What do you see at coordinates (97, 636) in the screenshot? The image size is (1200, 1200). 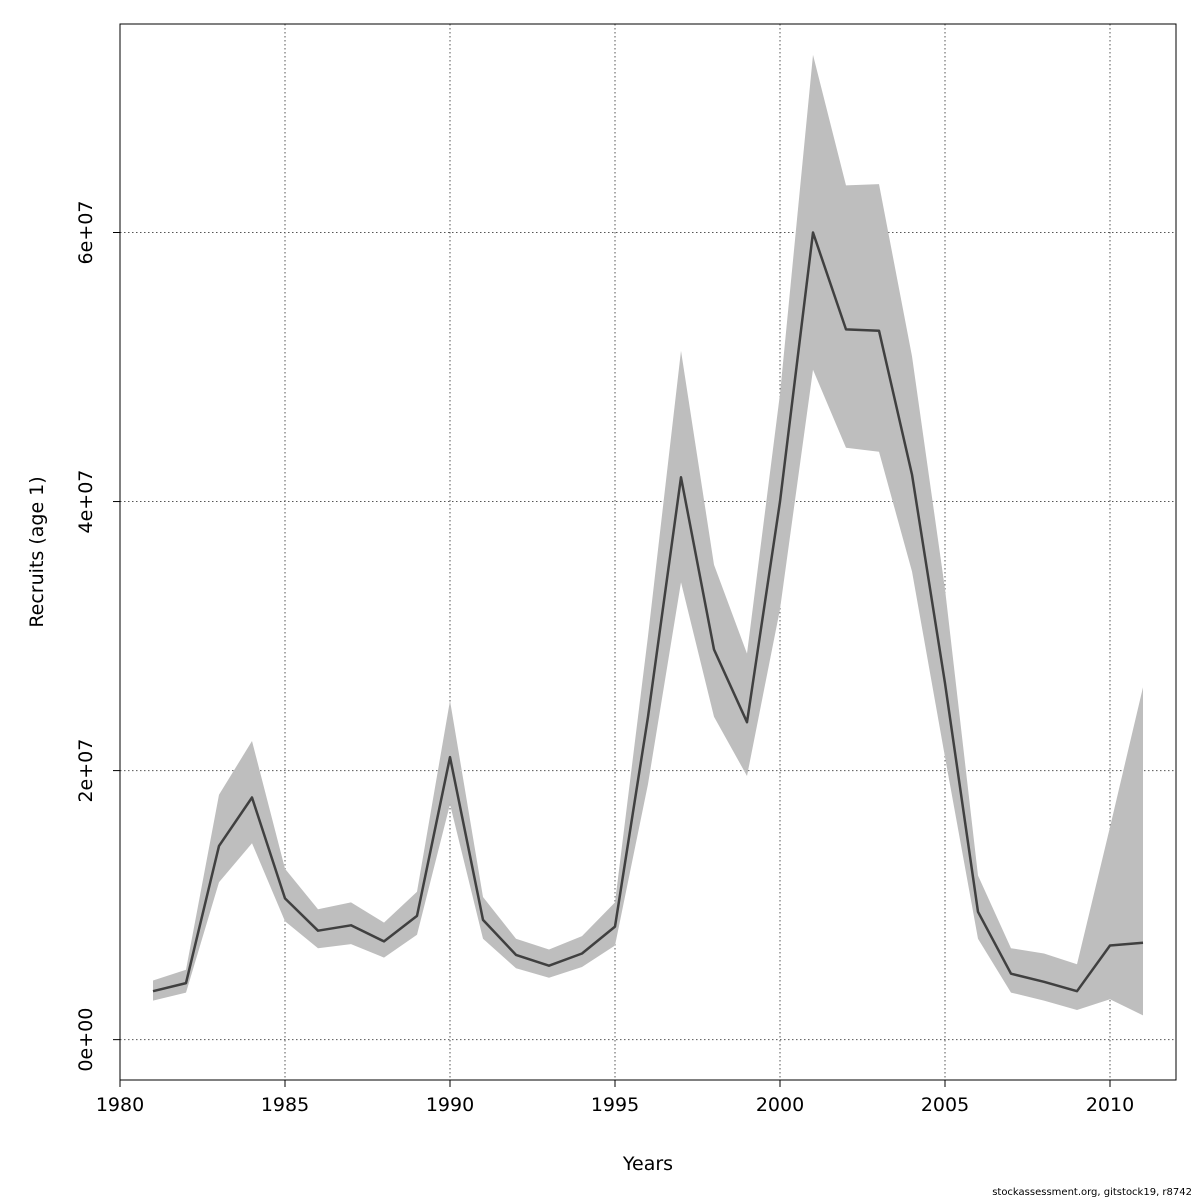 I see `y-axis: 0e+00 2e+07 4e+07 6e+07` at bounding box center [97, 636].